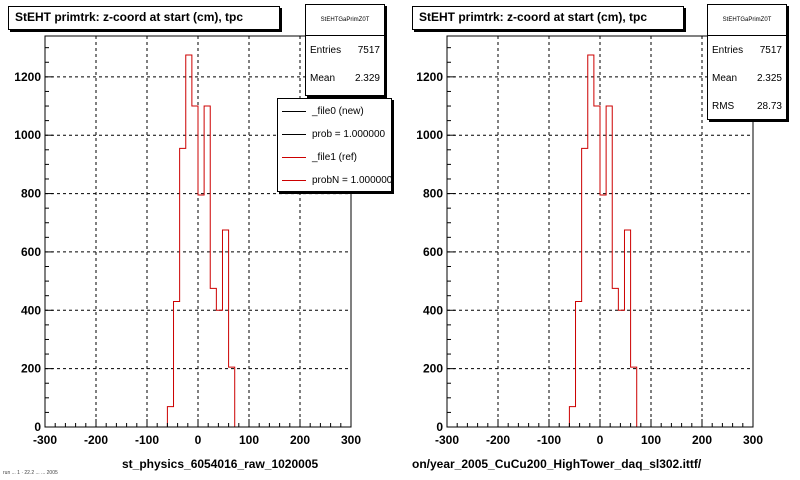 The width and height of the screenshot is (800, 480). I want to click on left-y-tick-label: 0, so click(37, 427).